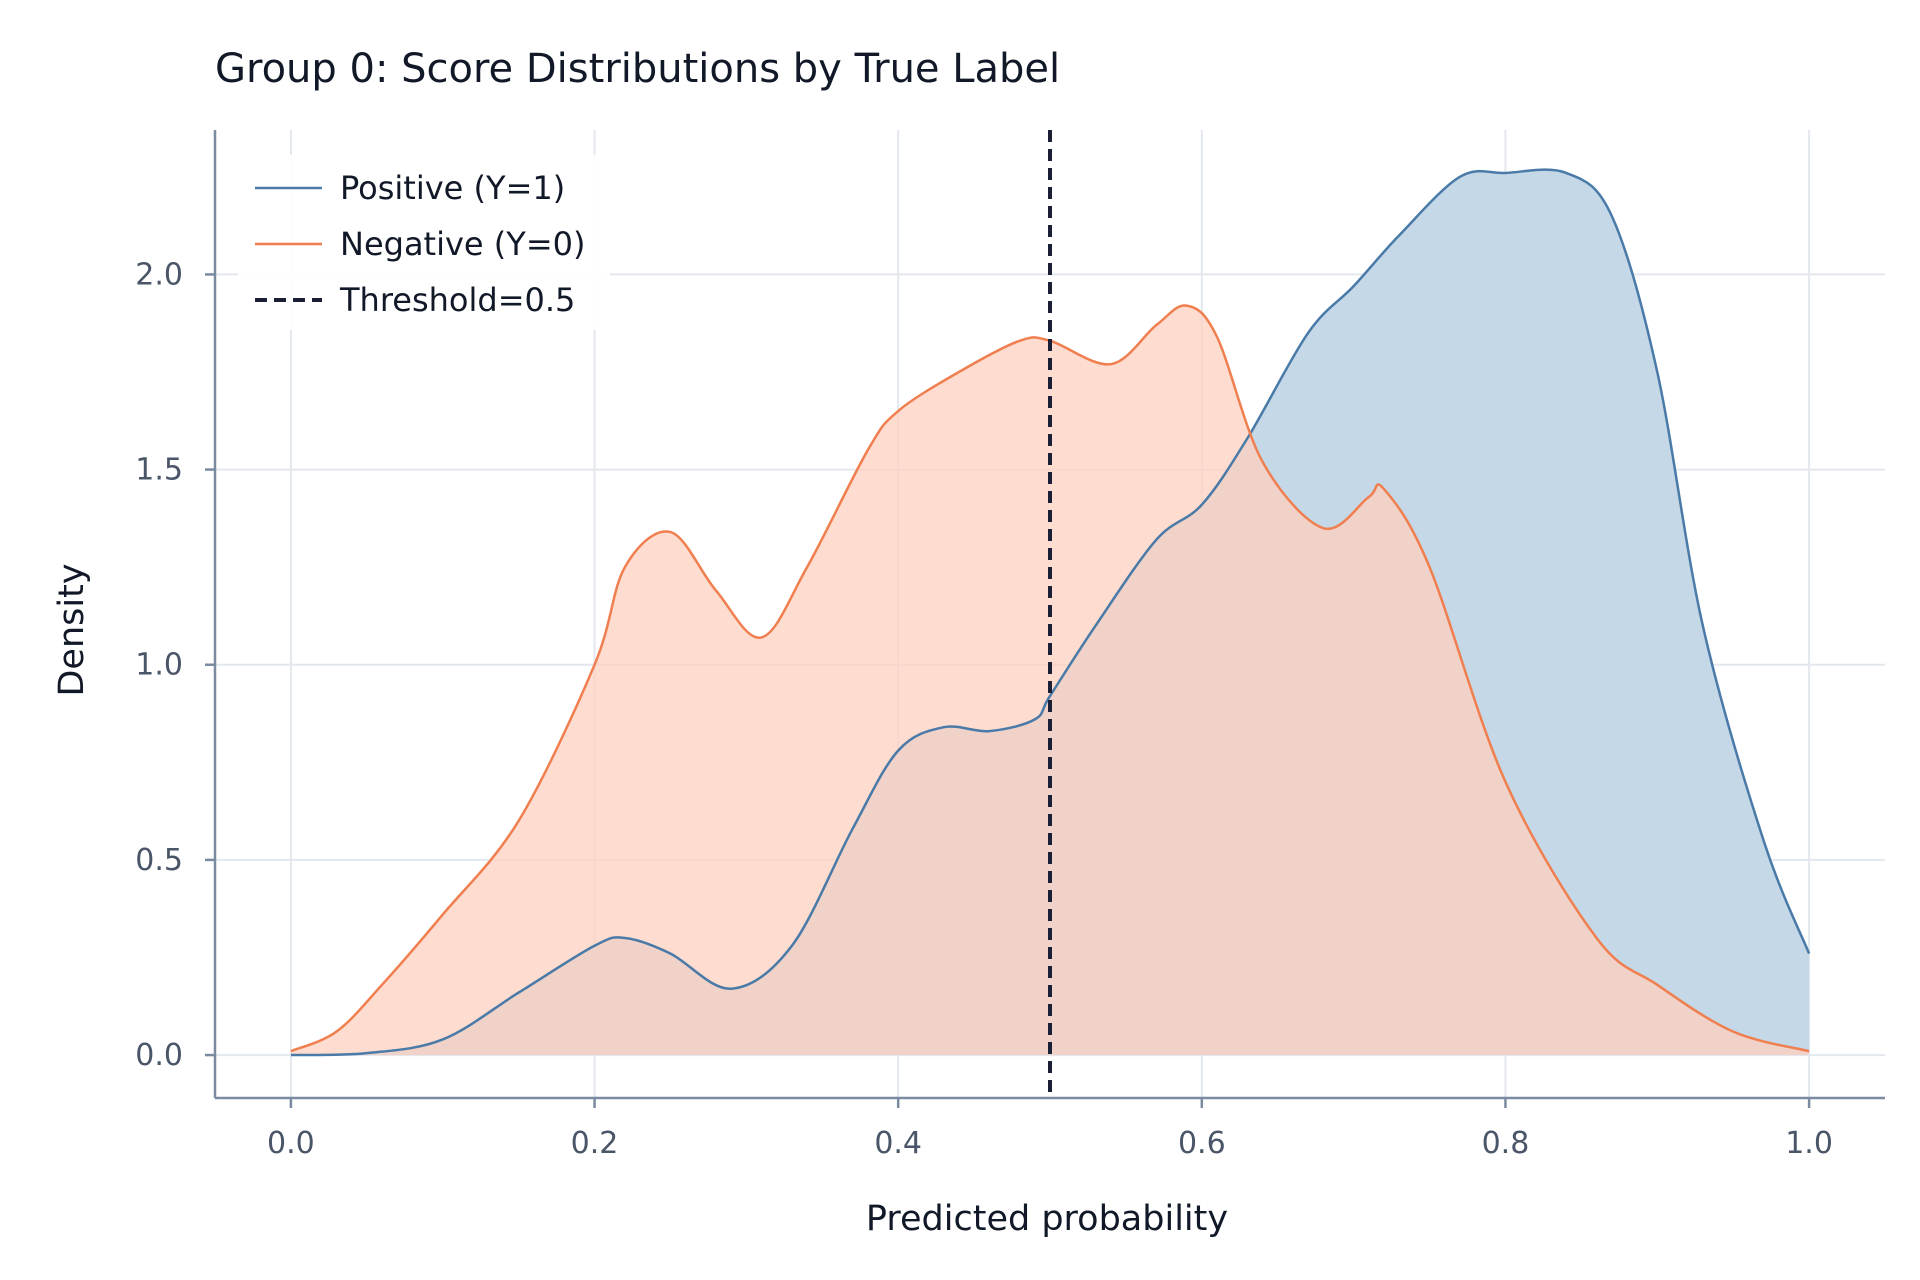 Image resolution: width=1920 pixels, height=1280 pixels. I want to click on x-tick-label-0: 0.0, so click(291, 1143).